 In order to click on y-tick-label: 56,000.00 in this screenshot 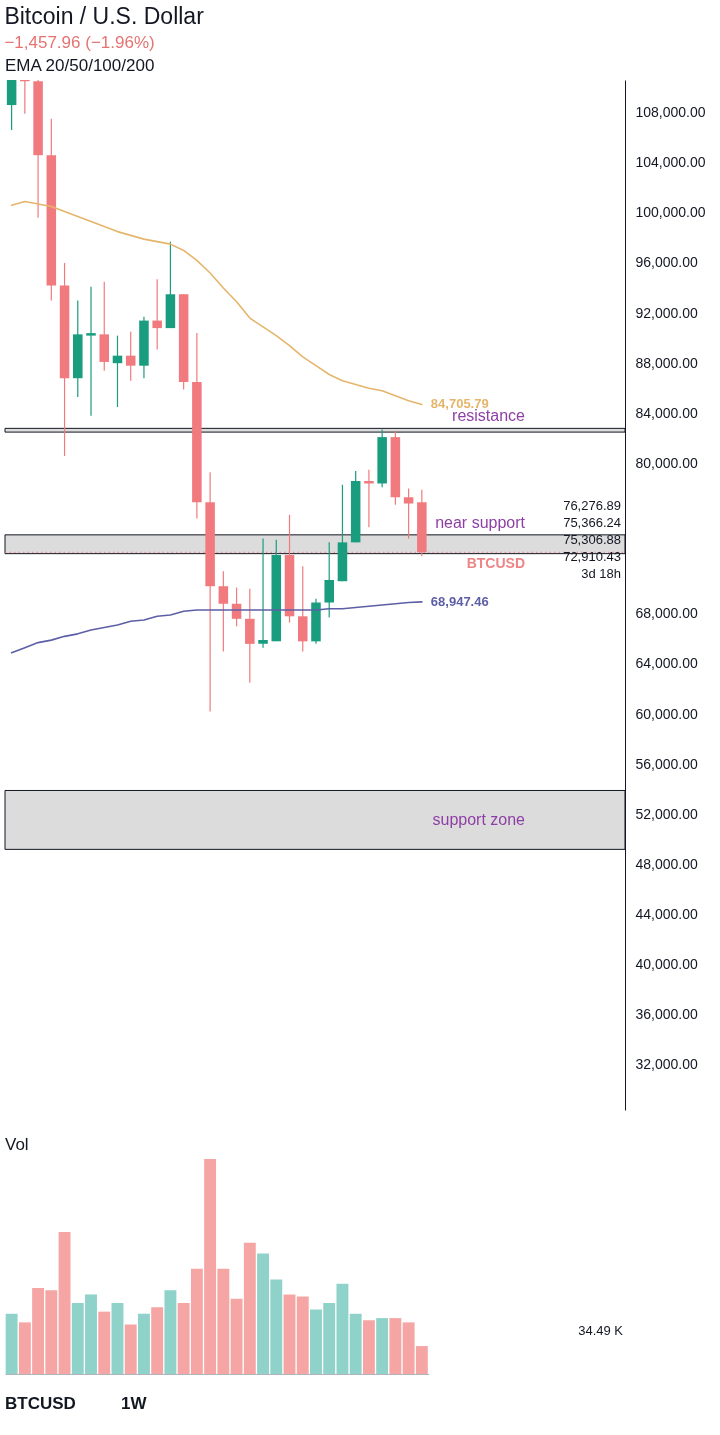, I will do `click(666, 763)`.